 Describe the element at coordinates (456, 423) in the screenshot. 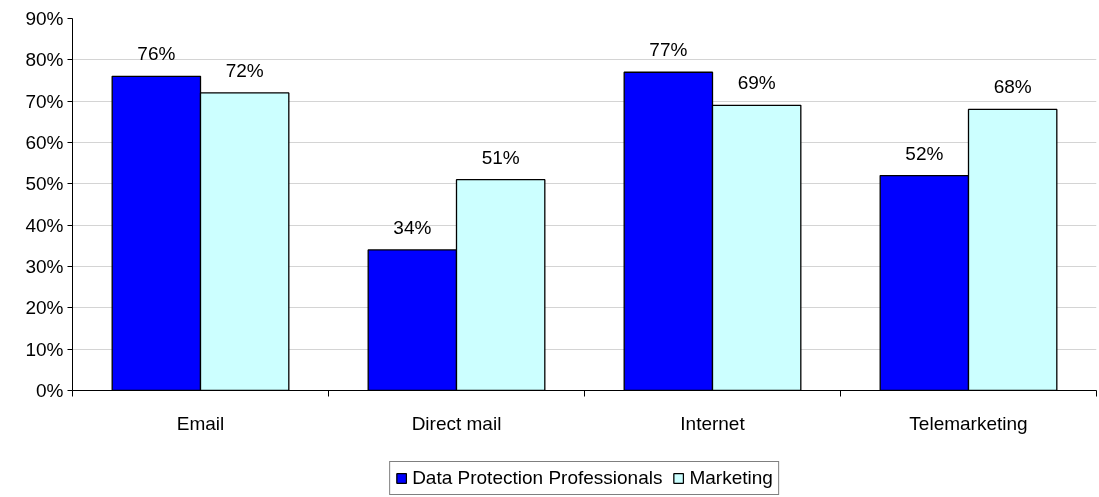

I see `x-tick-label: Direct mail` at that location.